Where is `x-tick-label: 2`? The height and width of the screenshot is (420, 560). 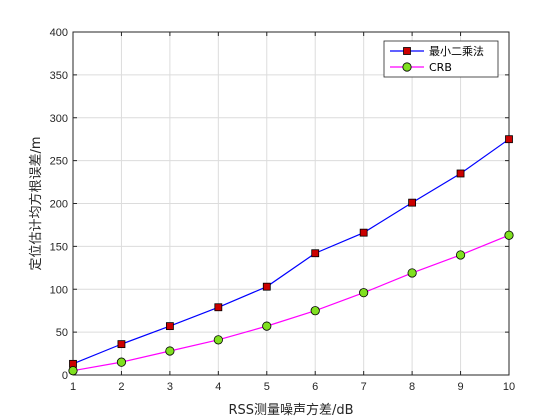 x-tick-label: 2 is located at coordinates (121, 387).